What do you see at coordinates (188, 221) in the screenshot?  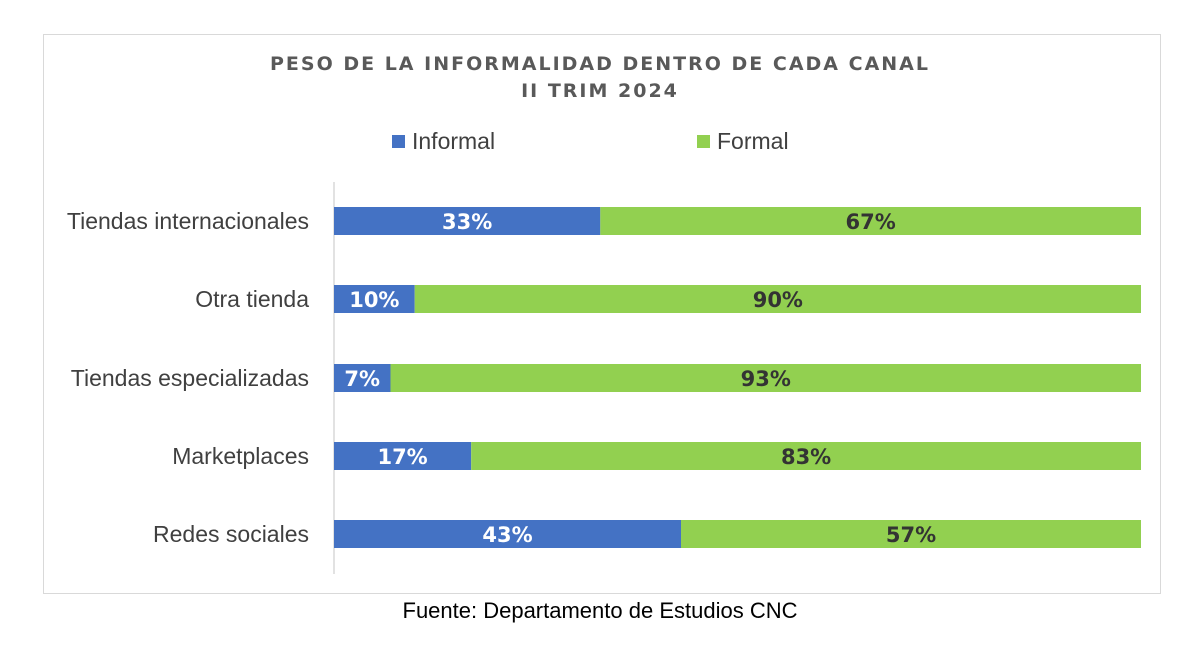 I see `category-label: Tiendas internacionales` at bounding box center [188, 221].